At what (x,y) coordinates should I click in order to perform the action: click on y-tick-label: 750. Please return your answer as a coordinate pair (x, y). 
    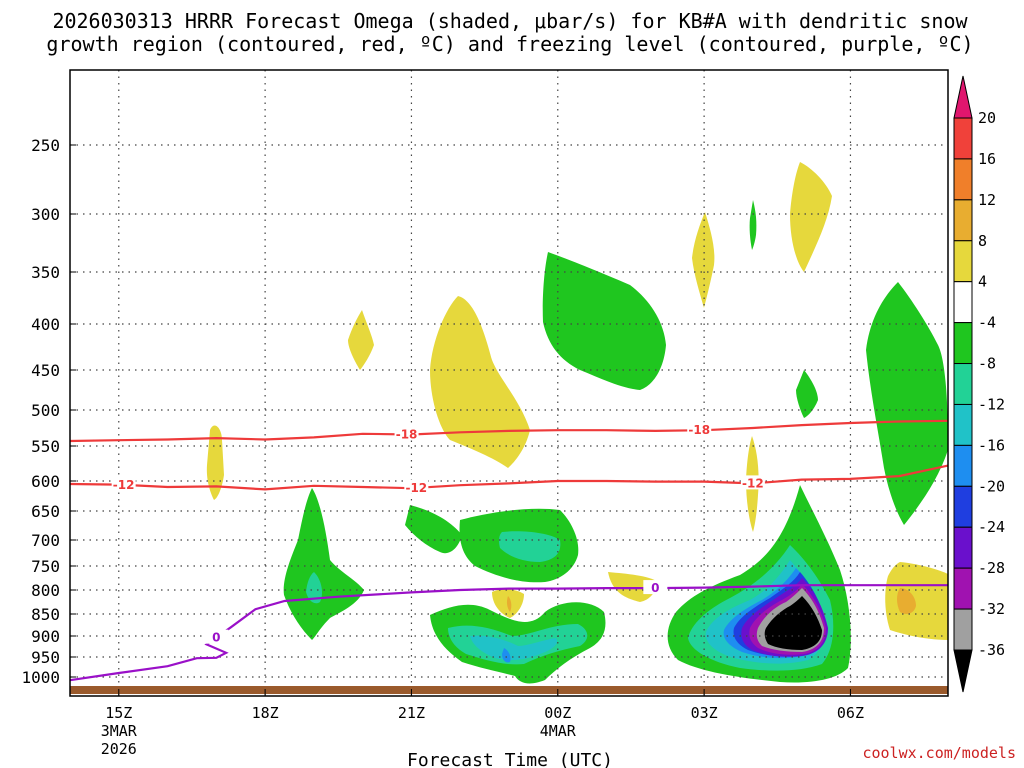
    Looking at the image, I should click on (45, 566).